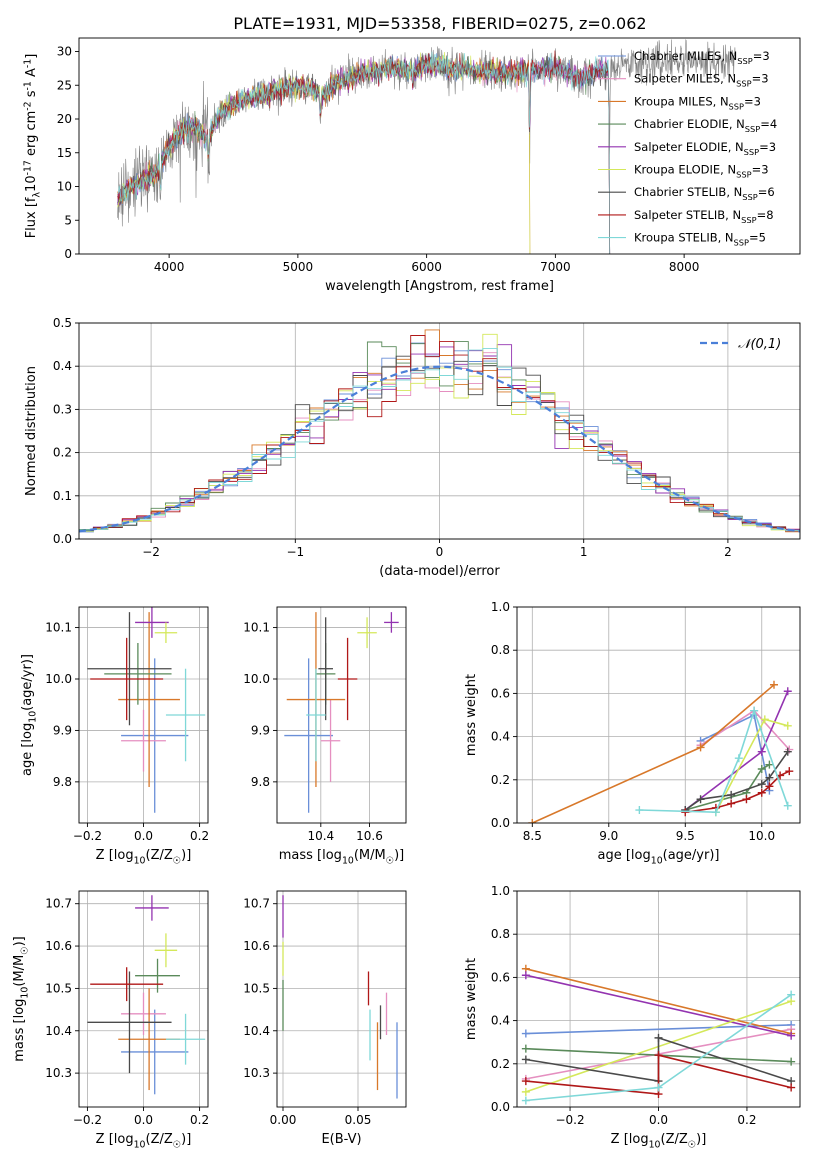  I want to click on y-tick-label: 0.0, so click(500, 1107).